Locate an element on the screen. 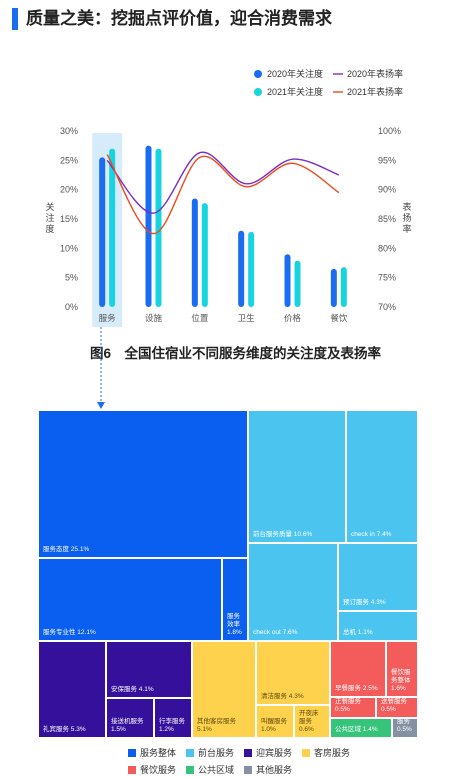 The image size is (471, 777). treemap-tile-label: 行李服务 1.2% is located at coordinates (172, 725).